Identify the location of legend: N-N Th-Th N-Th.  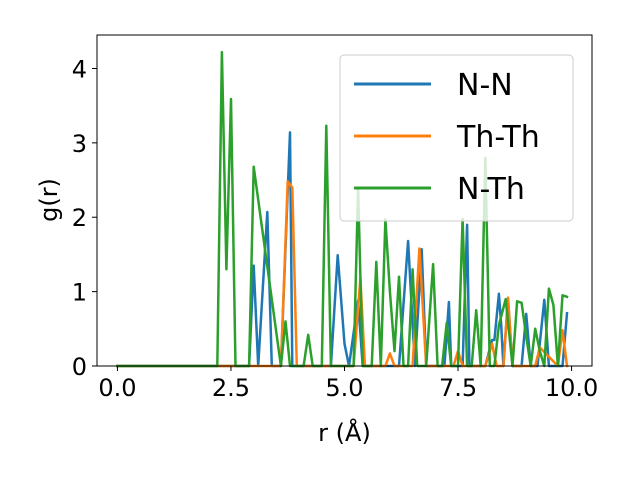
(456, 138).